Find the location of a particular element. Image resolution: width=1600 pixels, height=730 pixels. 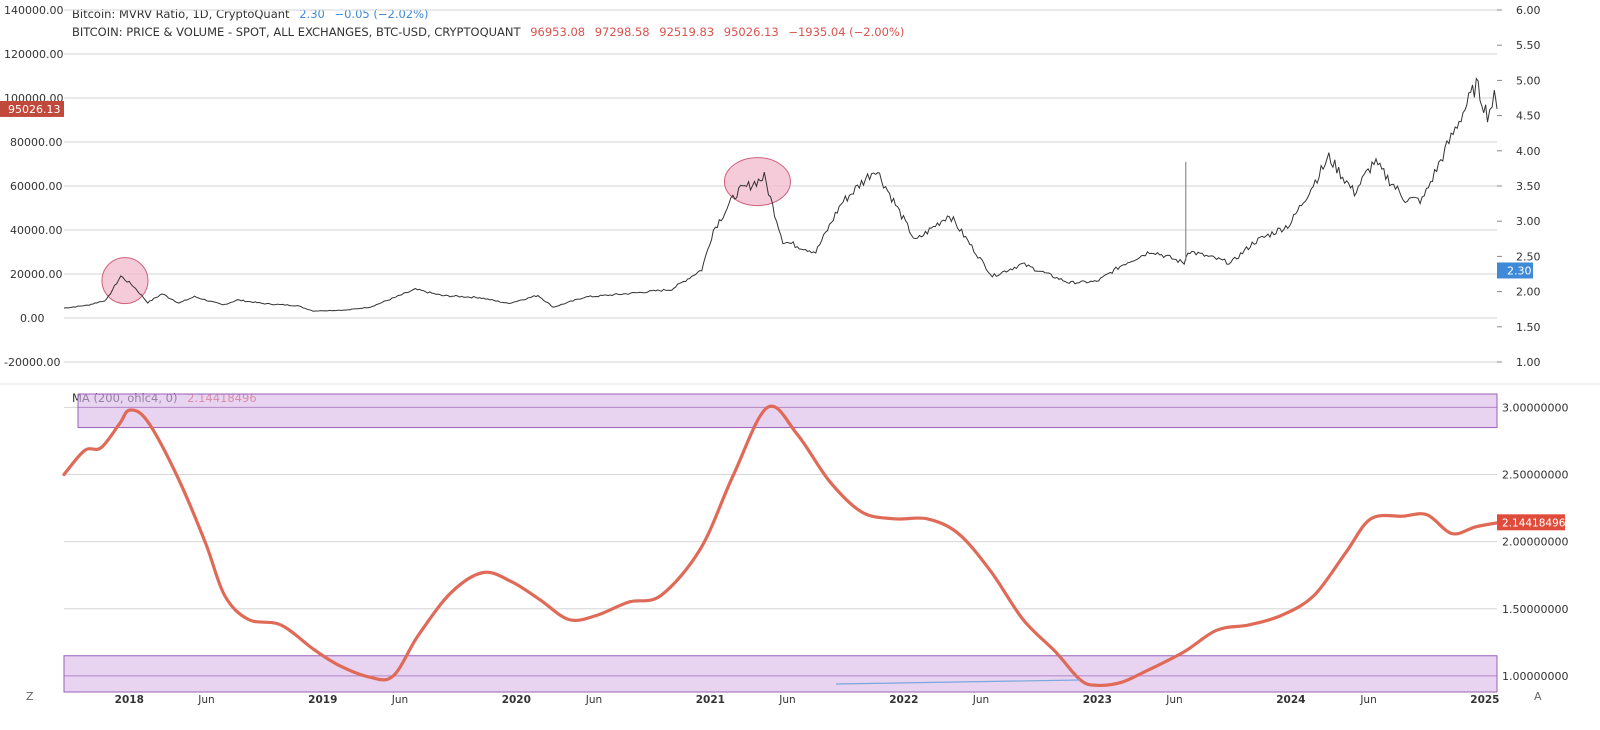

price-axis-tick: 20000.00 is located at coordinates (36, 274).